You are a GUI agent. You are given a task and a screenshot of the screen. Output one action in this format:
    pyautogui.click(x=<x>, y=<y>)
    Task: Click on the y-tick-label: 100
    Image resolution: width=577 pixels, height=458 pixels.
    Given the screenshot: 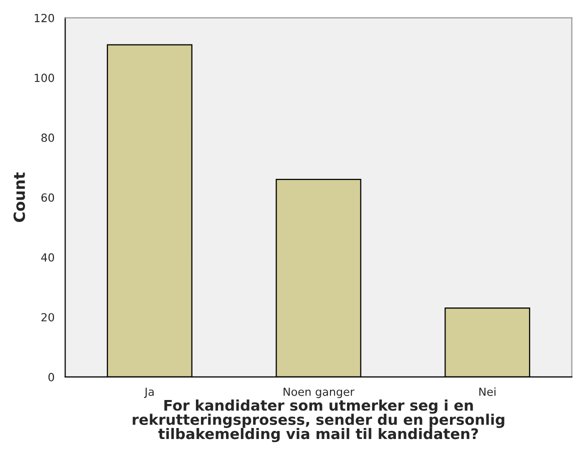 What is the action you would take?
    pyautogui.click(x=44, y=78)
    